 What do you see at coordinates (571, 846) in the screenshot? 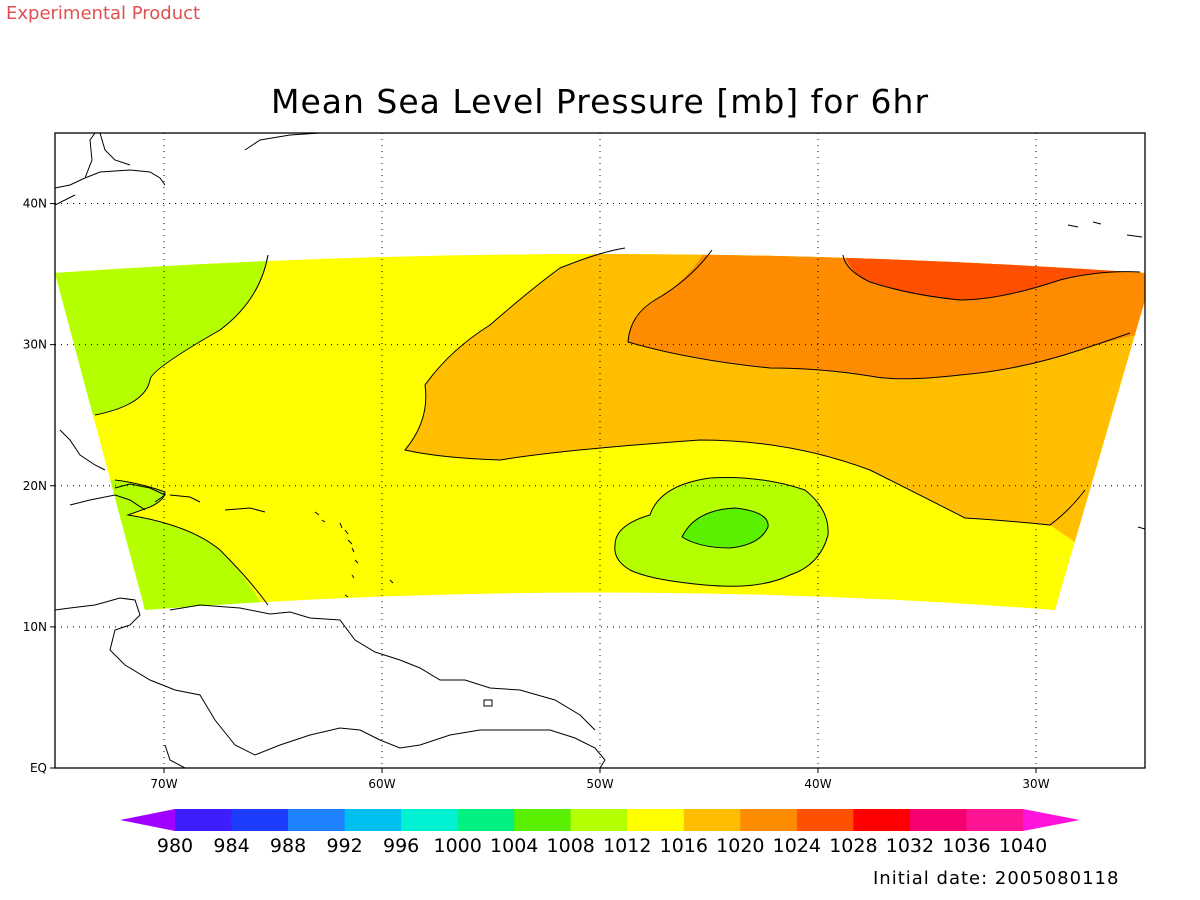
I see `colorbar-level-label: 1008` at bounding box center [571, 846].